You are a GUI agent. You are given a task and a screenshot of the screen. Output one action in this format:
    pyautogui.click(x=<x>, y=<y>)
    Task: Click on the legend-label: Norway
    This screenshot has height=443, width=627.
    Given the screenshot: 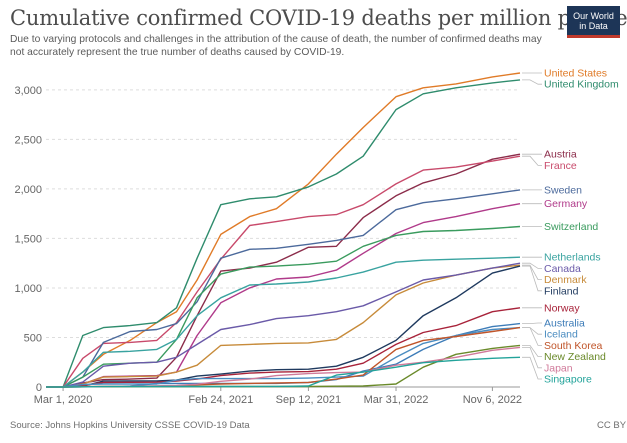 What is the action you would take?
    pyautogui.click(x=562, y=308)
    